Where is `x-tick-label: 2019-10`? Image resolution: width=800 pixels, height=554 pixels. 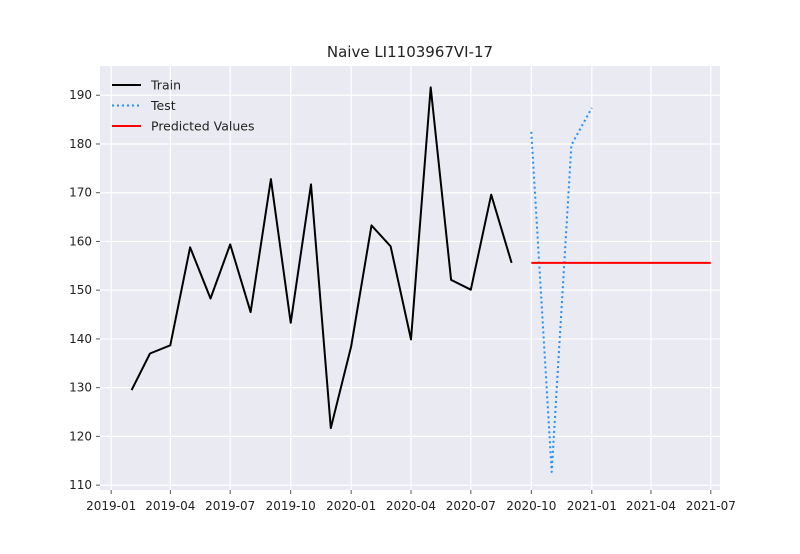 x-tick-label: 2019-10 is located at coordinates (291, 506).